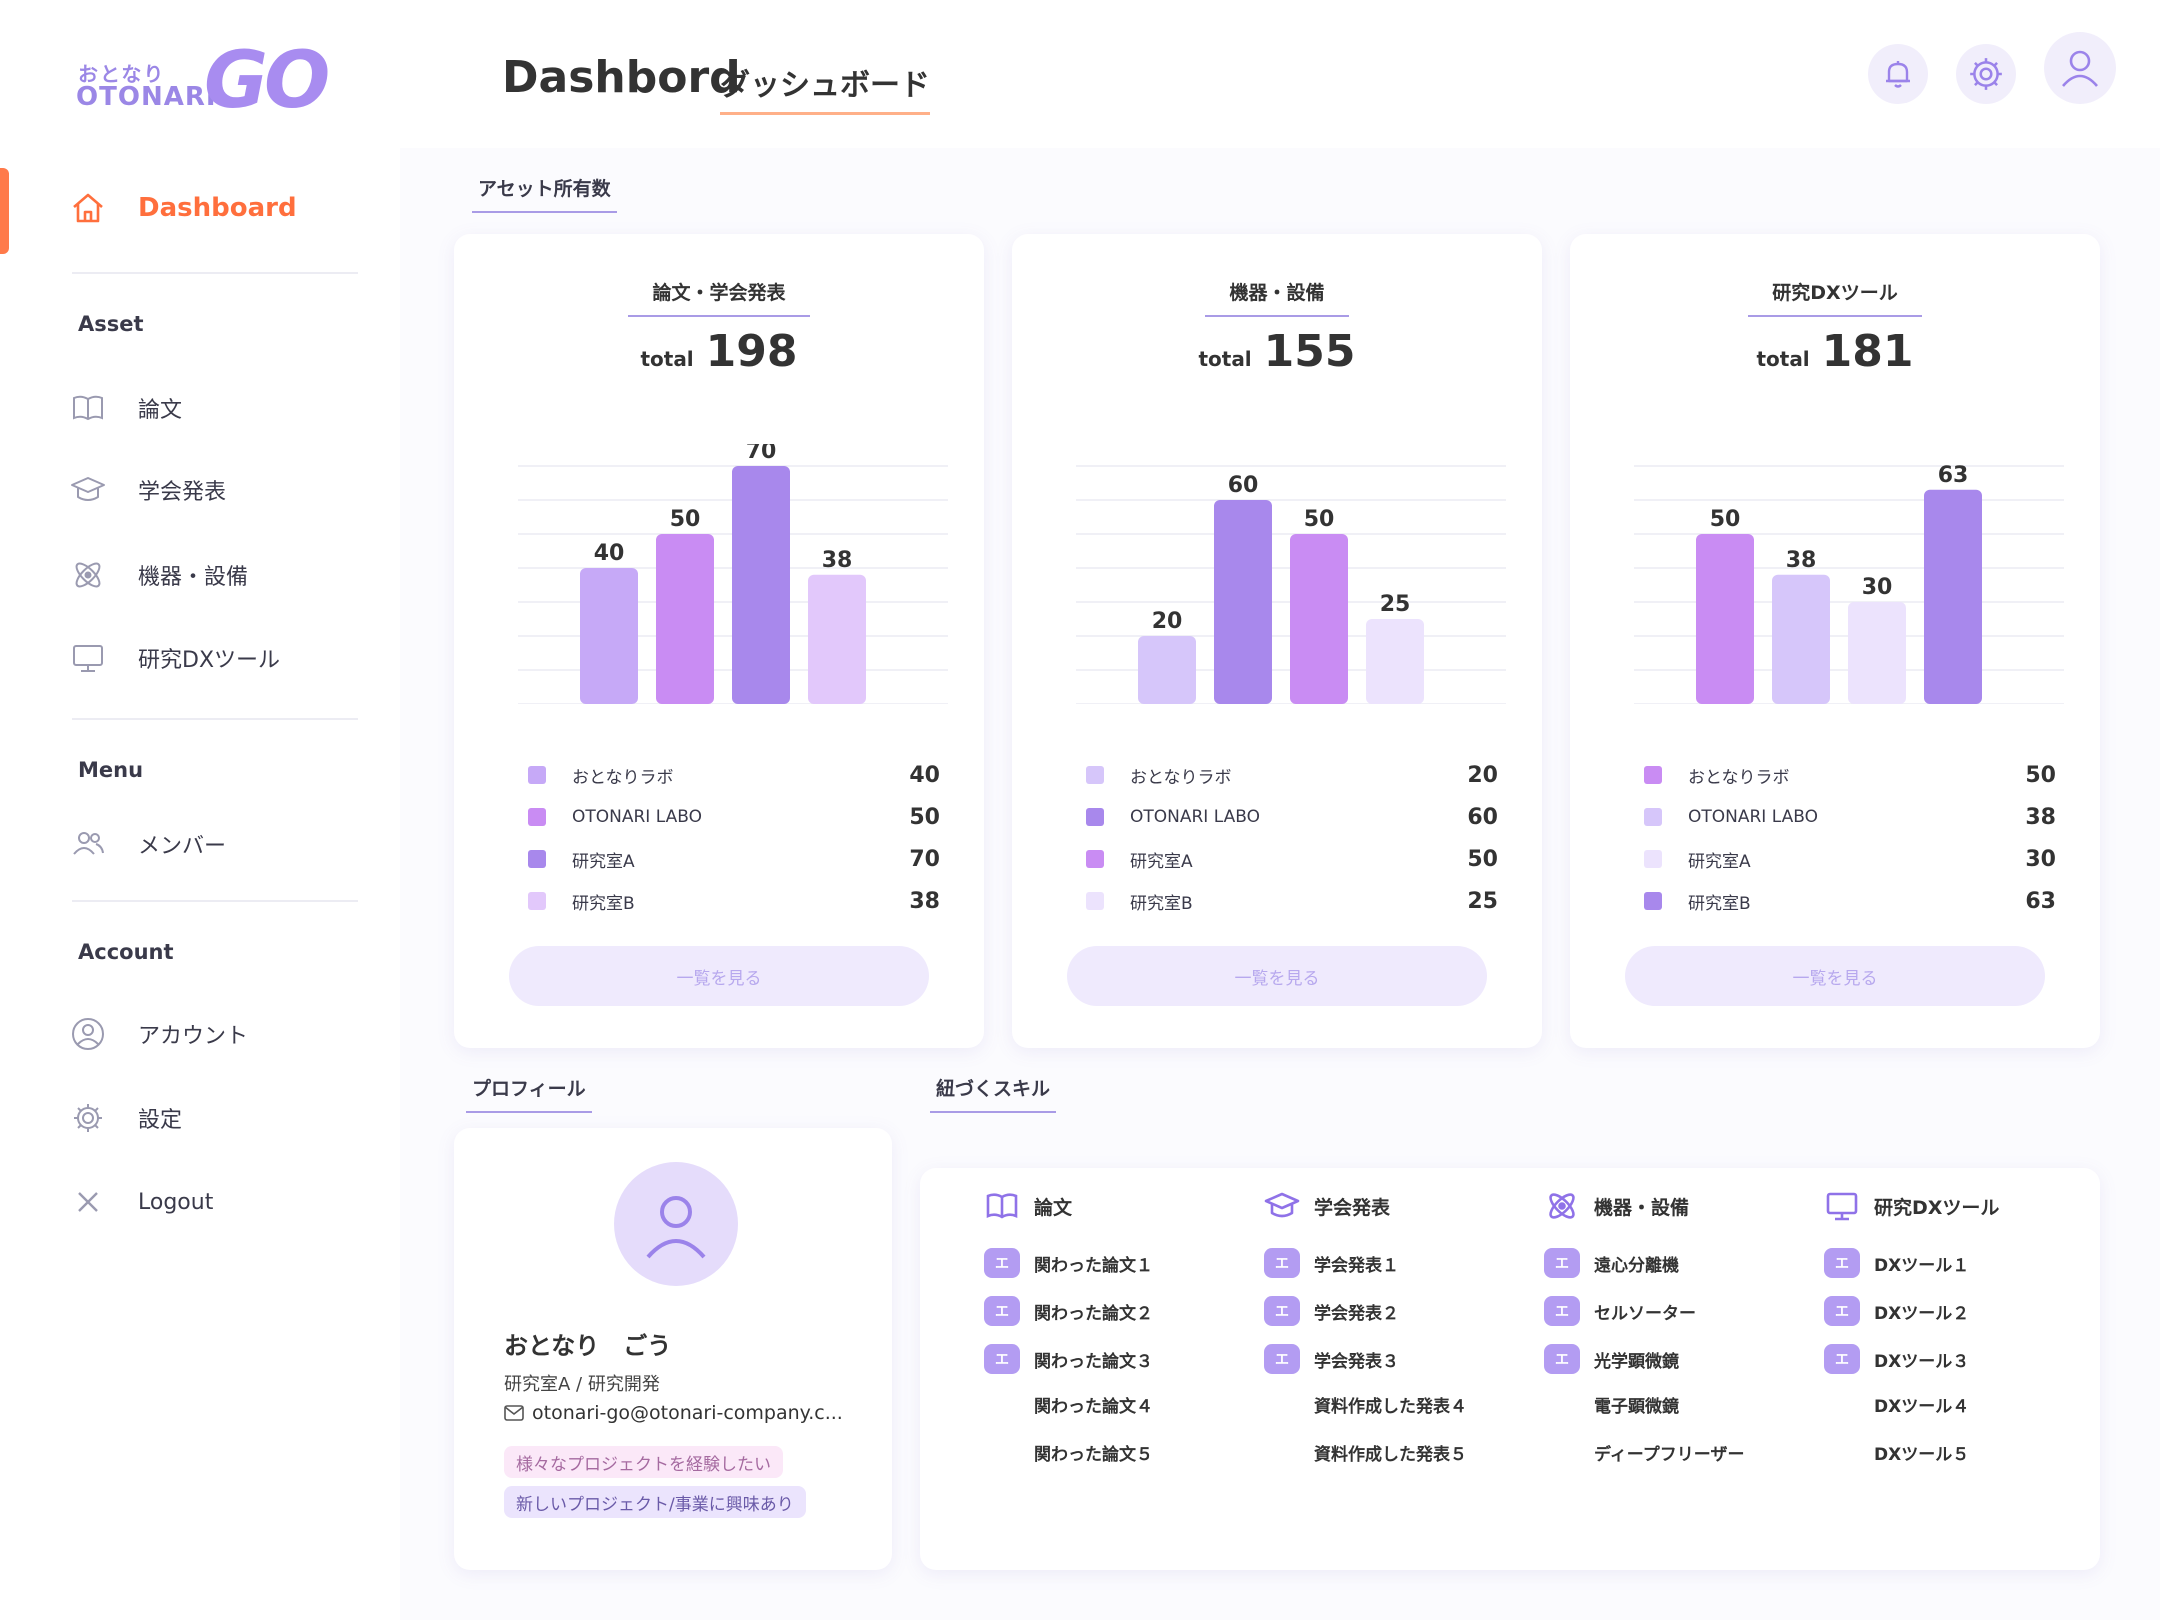  Describe the element at coordinates (1896, 1404) in the screenshot. I see `skill-item: DXツール４` at that location.